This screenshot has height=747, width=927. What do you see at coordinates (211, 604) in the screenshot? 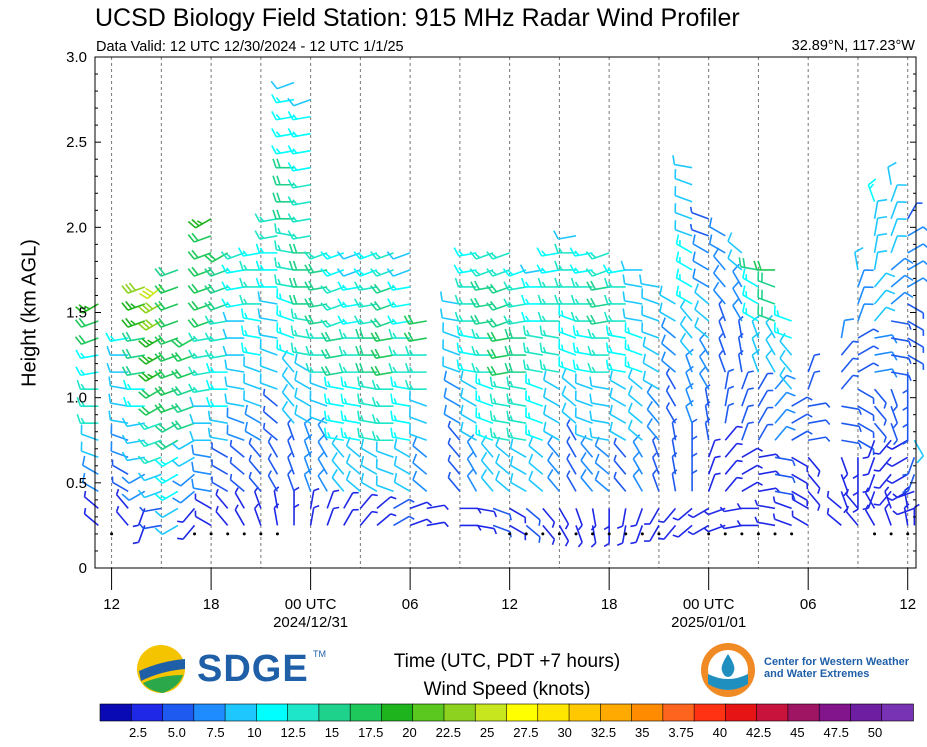
I see `x-tick-label: 18` at bounding box center [211, 604].